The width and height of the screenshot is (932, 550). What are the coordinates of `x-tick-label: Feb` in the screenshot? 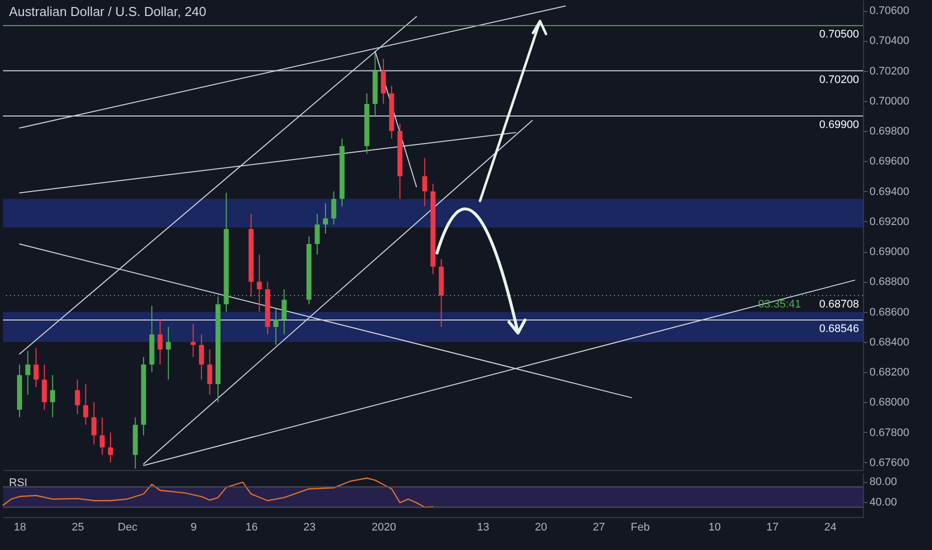 It's located at (640, 528).